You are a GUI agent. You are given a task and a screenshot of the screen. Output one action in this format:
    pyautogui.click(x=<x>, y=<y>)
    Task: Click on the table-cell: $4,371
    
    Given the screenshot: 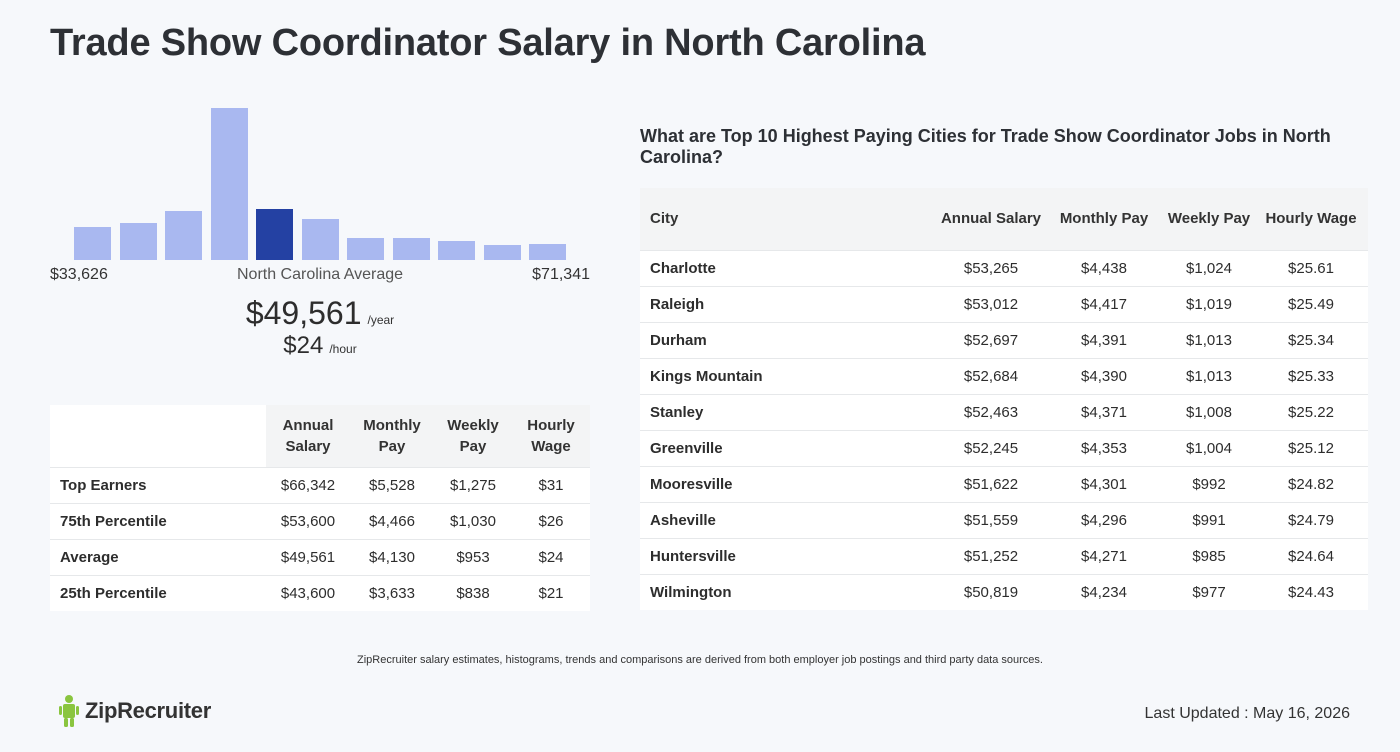 What is the action you would take?
    pyautogui.click(x=1104, y=411)
    